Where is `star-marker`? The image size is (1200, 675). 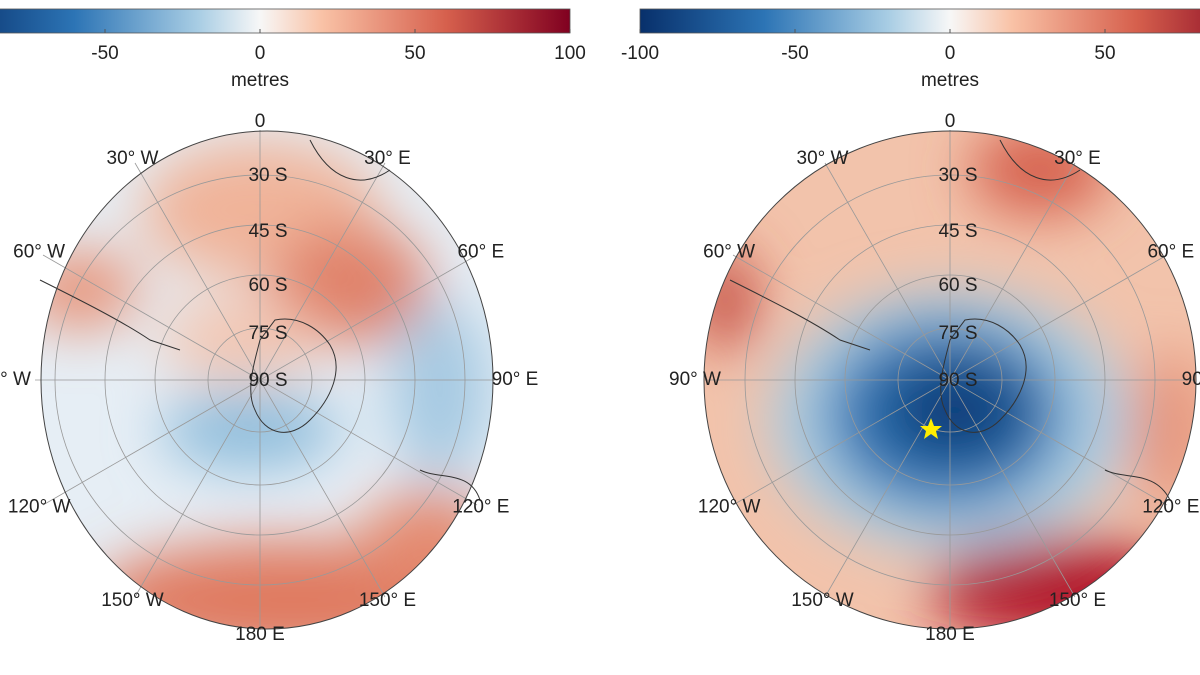 star-marker is located at coordinates (931, 428).